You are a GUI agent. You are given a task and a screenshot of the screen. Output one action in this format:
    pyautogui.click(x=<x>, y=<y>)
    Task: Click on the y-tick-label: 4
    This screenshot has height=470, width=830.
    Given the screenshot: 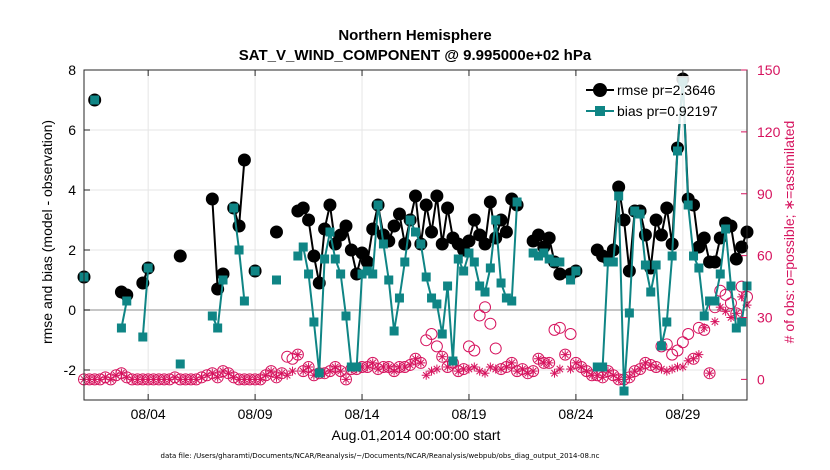 What is the action you would take?
    pyautogui.click(x=72, y=190)
    